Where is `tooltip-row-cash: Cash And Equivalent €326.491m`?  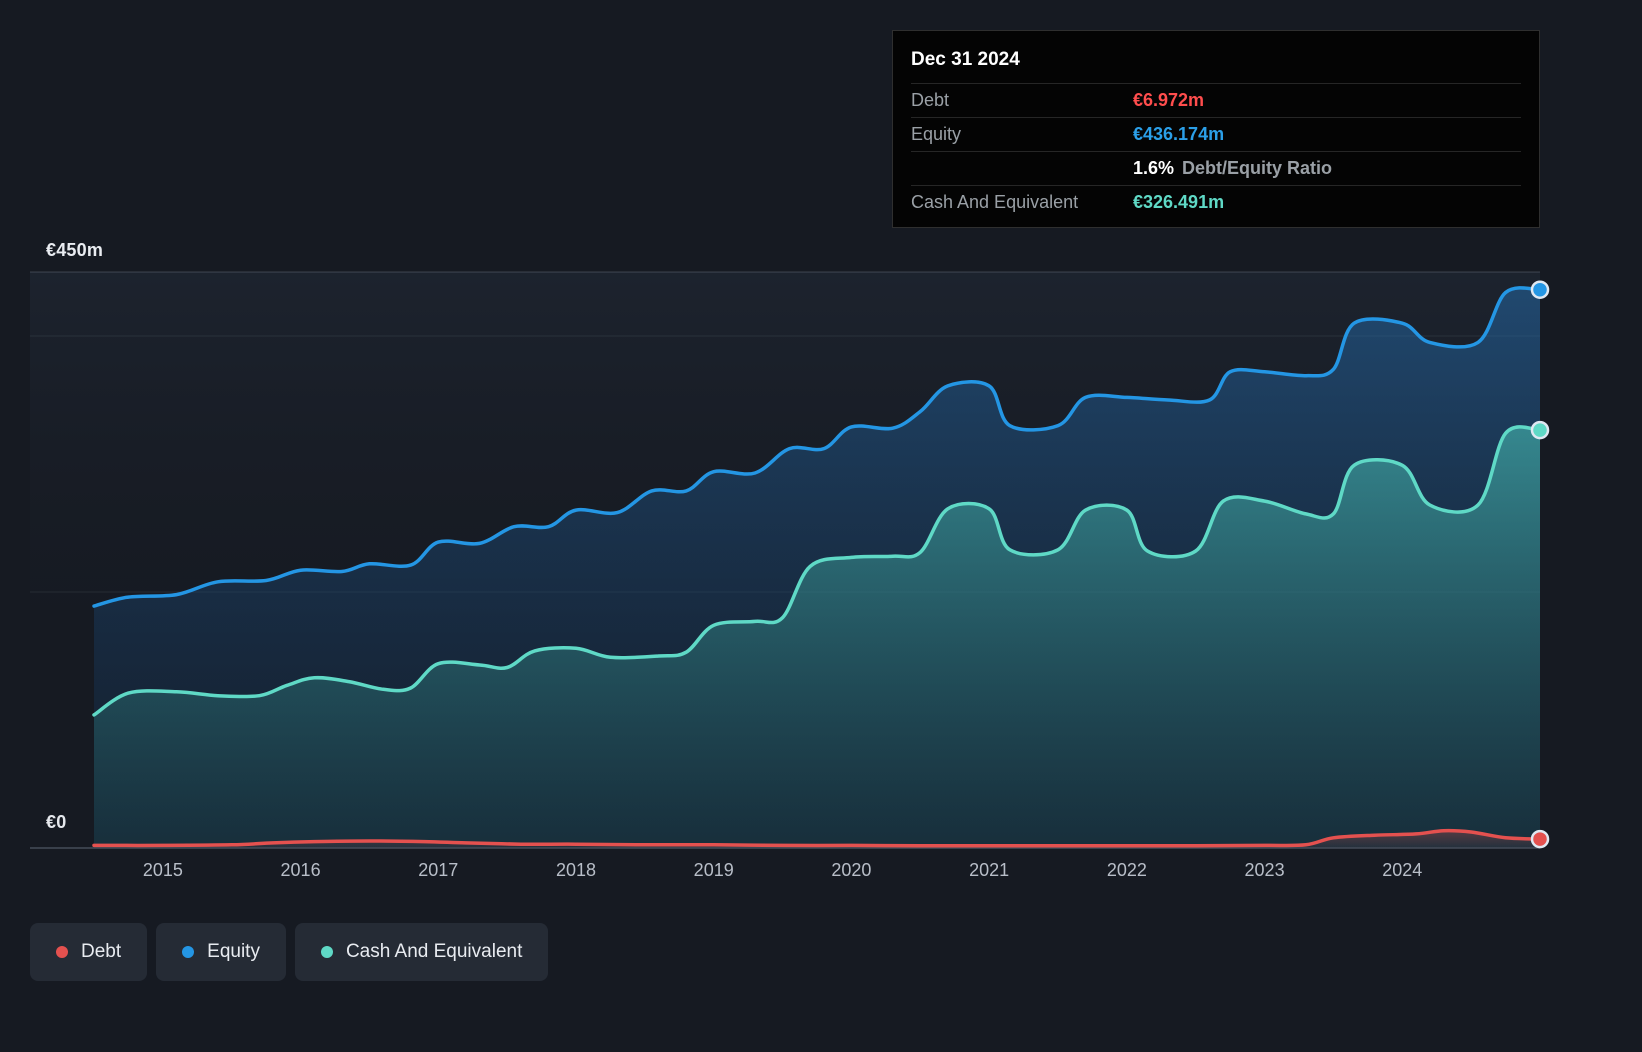 tooltip-row-cash: Cash And Equivalent €326.491m is located at coordinates (1216, 202).